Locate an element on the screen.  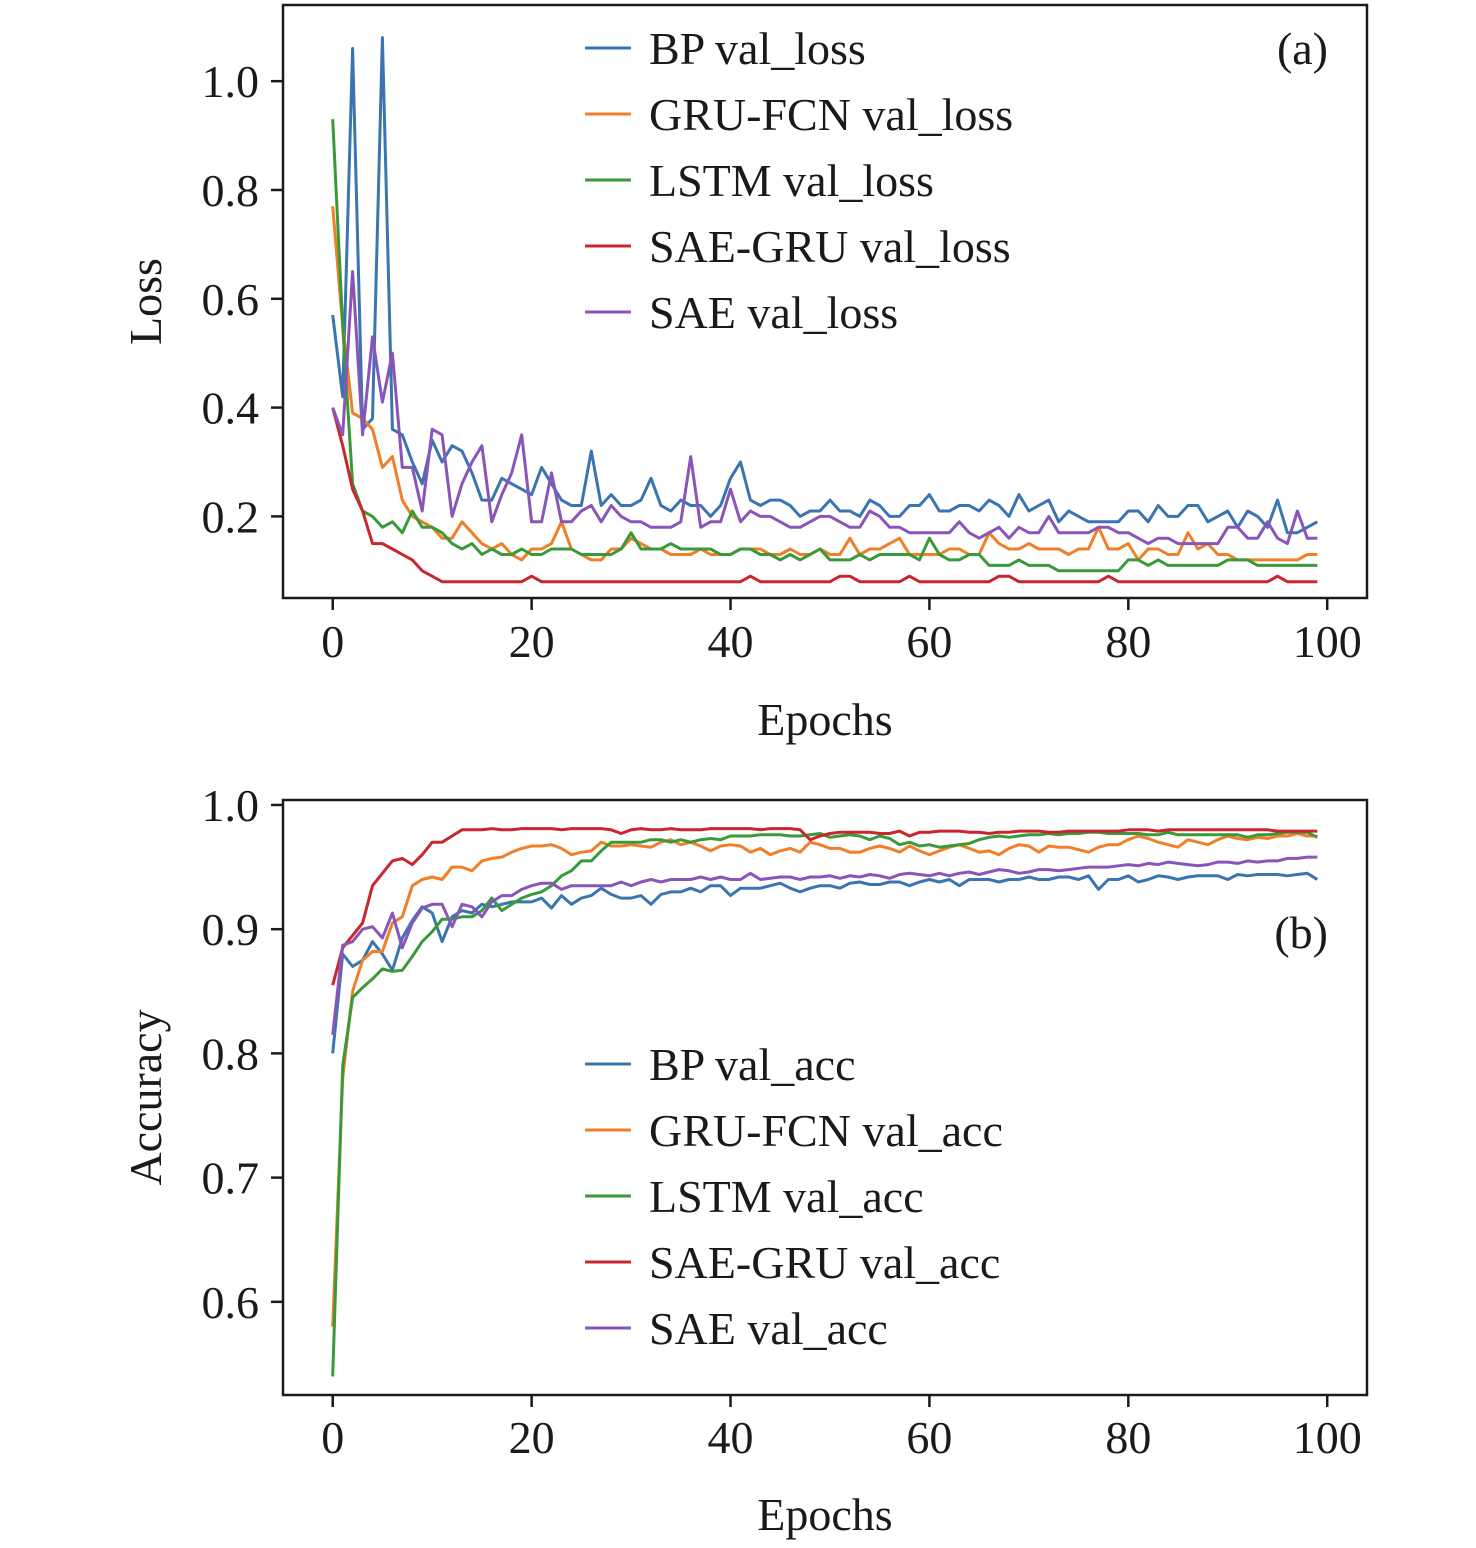
legend-item: GRU-FCN val_acc is located at coordinates (794, 1130).